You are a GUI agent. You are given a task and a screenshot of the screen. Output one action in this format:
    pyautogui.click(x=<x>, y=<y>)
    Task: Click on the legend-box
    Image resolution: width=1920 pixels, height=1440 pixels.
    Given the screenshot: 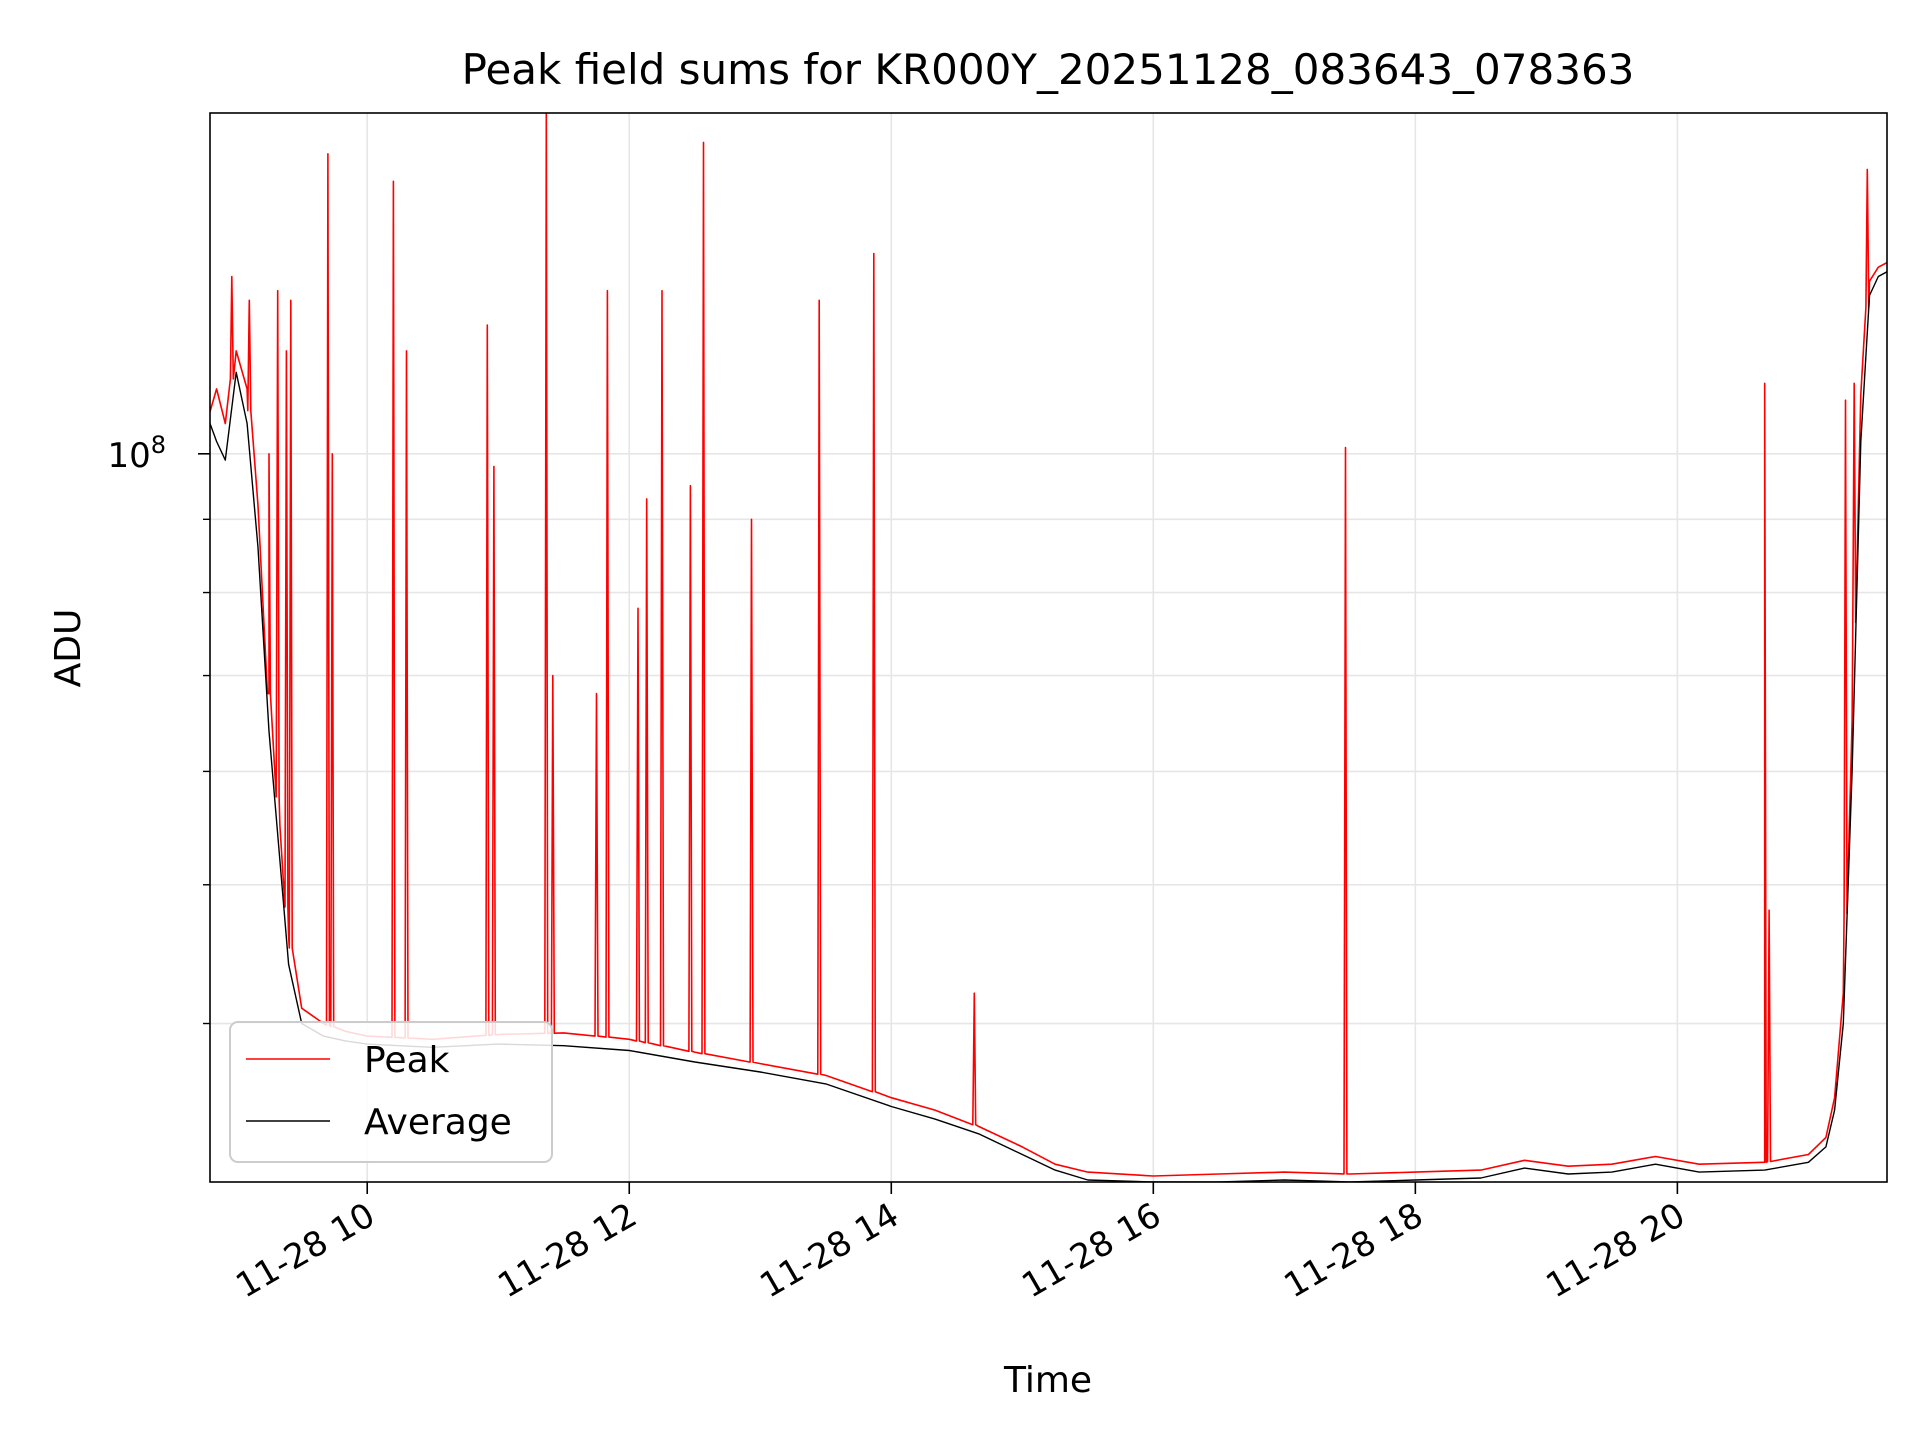 What is the action you would take?
    pyautogui.click(x=391, y=1092)
    